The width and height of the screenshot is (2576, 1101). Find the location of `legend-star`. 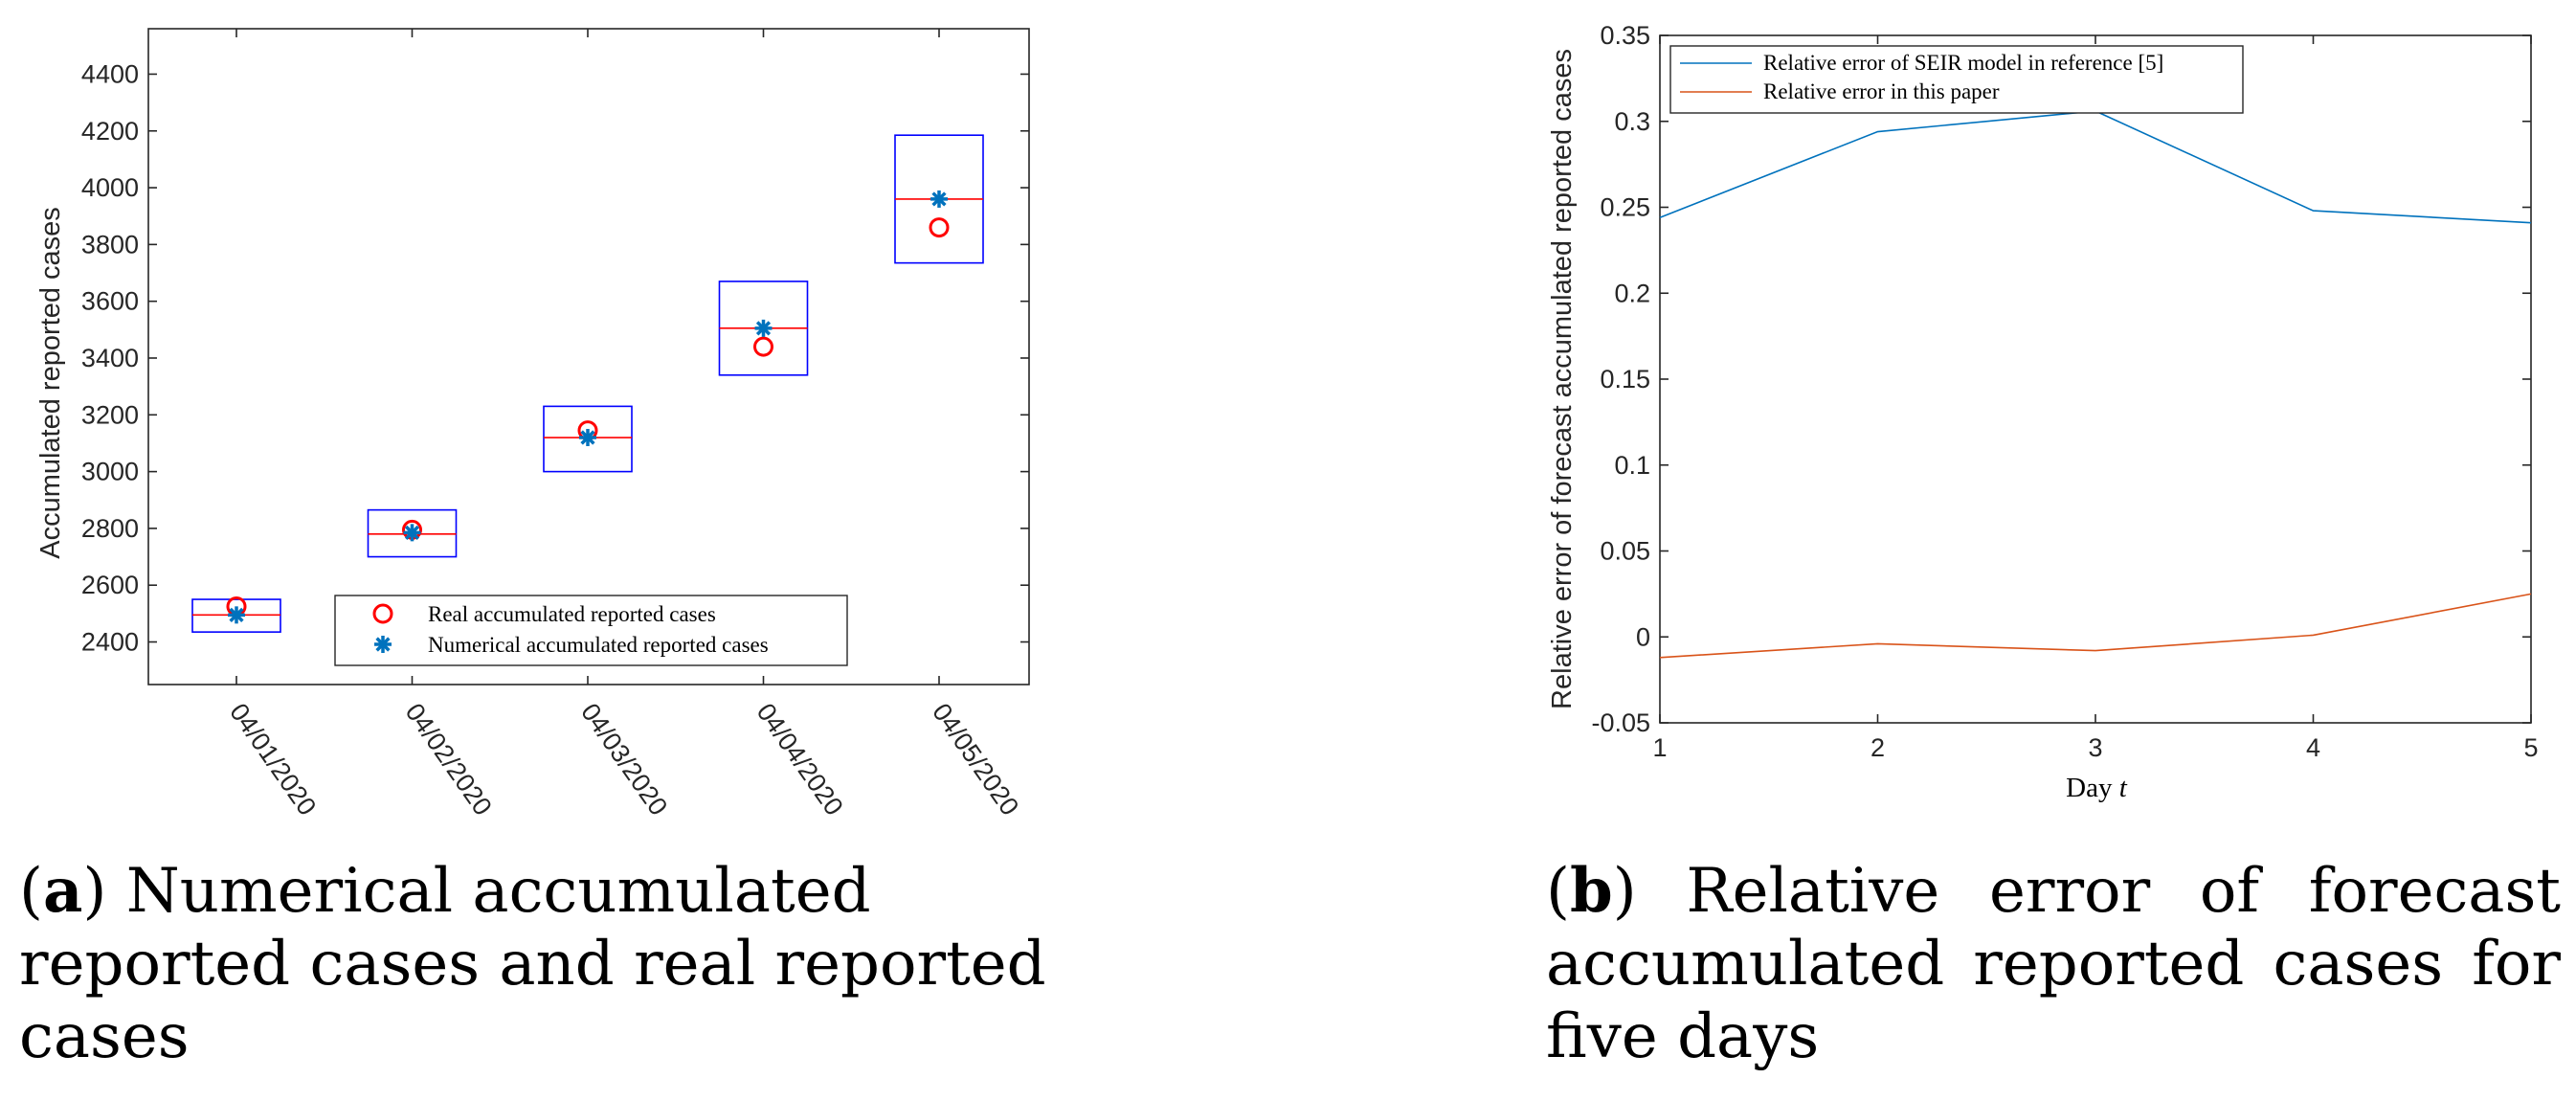

legend-star is located at coordinates (383, 644).